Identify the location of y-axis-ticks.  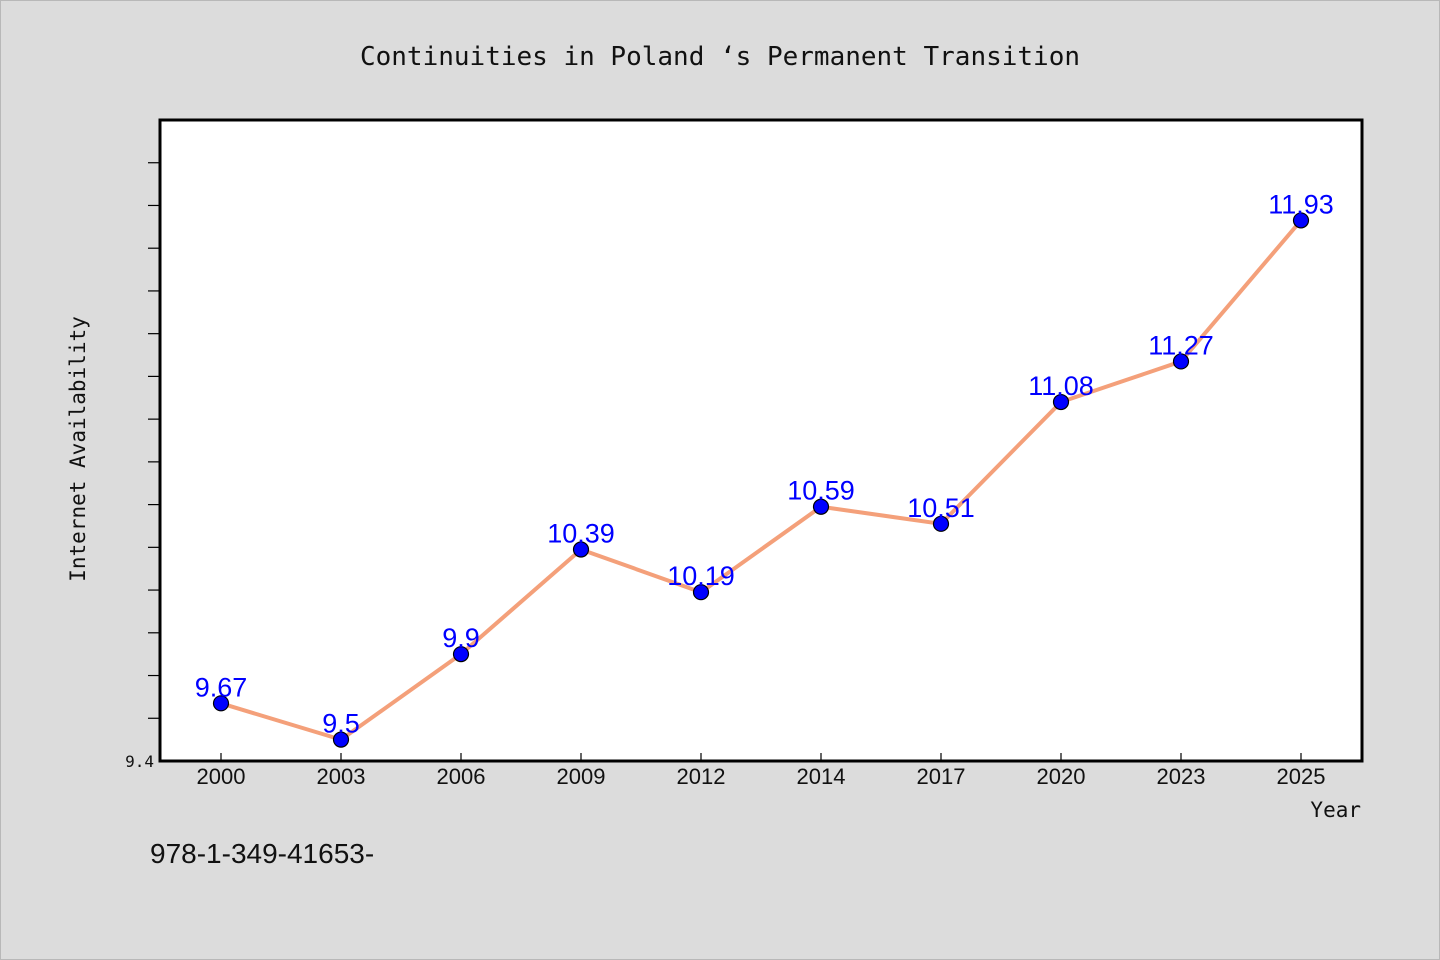
(154, 440).